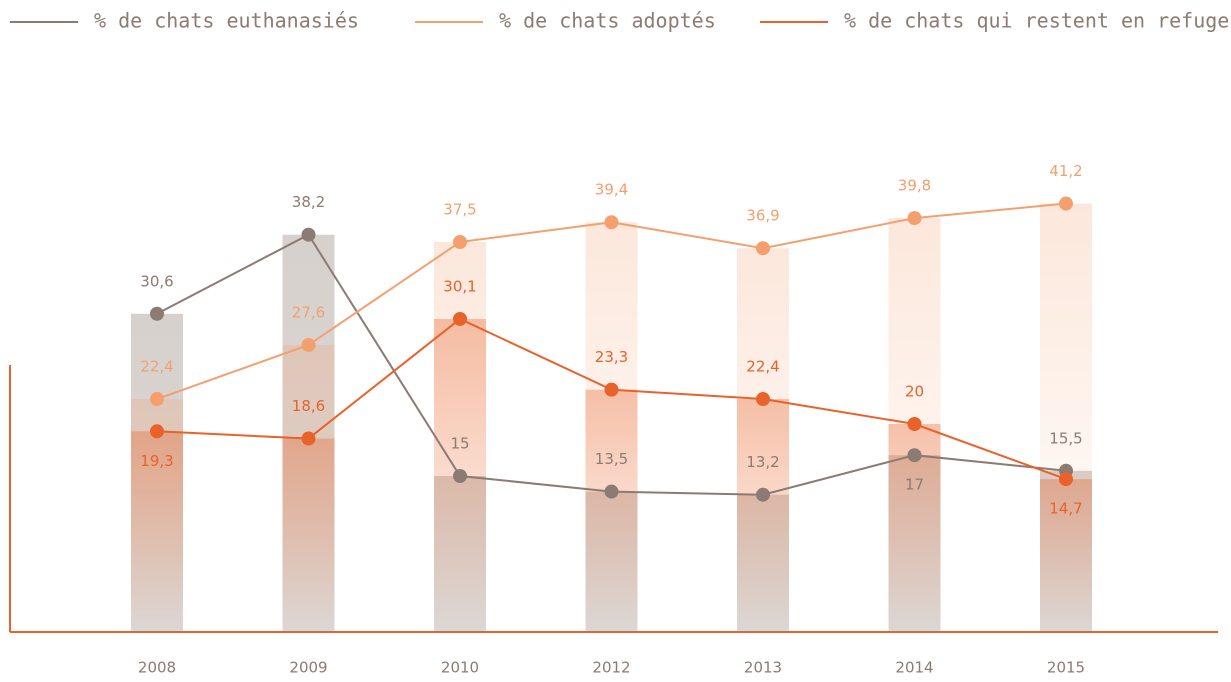 Image resolution: width=1231 pixels, height=682 pixels. I want to click on data-label: 23,3, so click(611, 357).